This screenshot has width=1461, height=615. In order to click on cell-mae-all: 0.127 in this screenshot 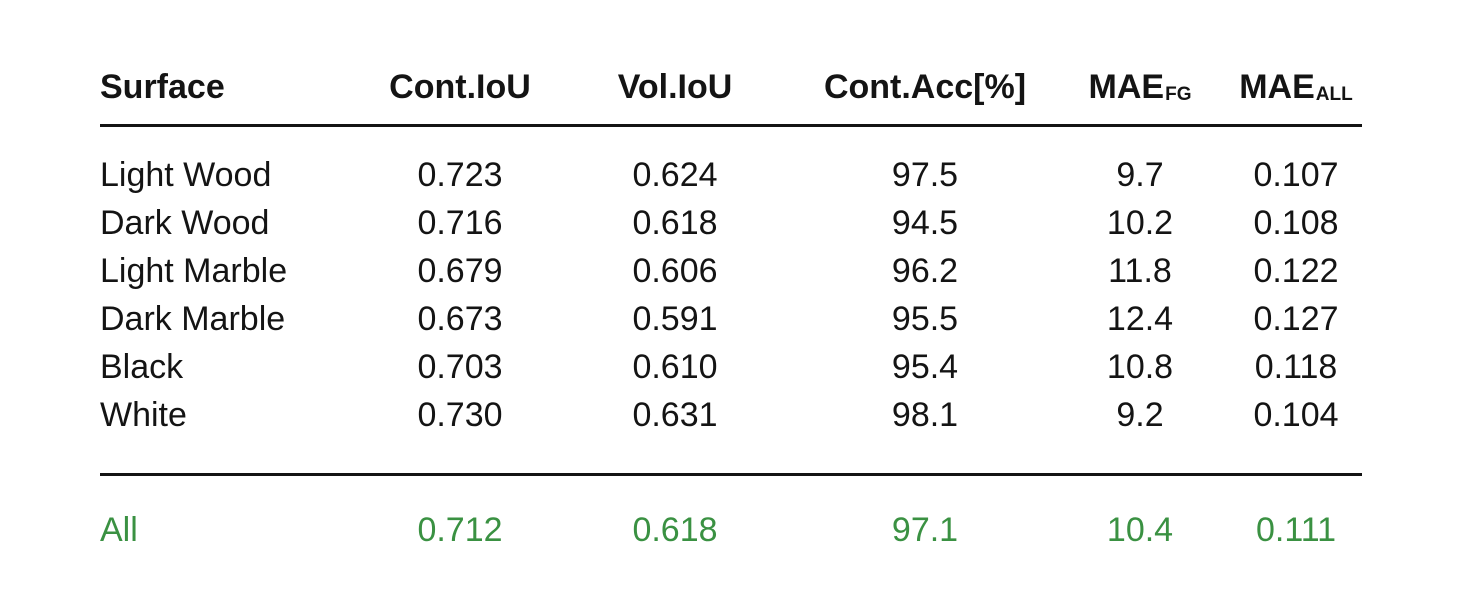, I will do `click(1296, 319)`.